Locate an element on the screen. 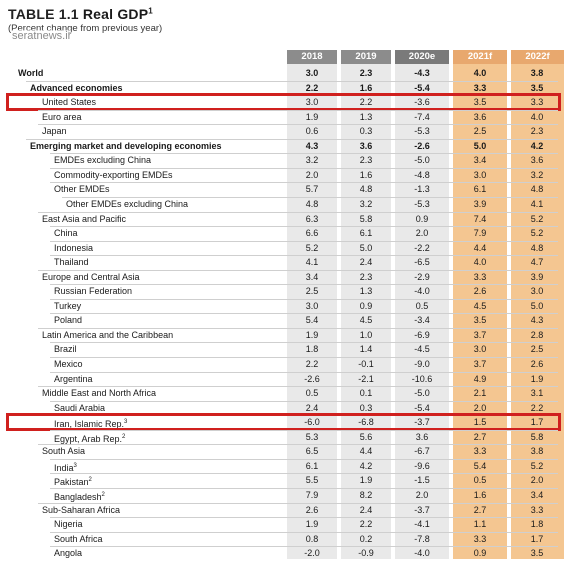 The width and height of the screenshot is (566, 561). row-label-text: Saudi Arabia is located at coordinates (80, 407).